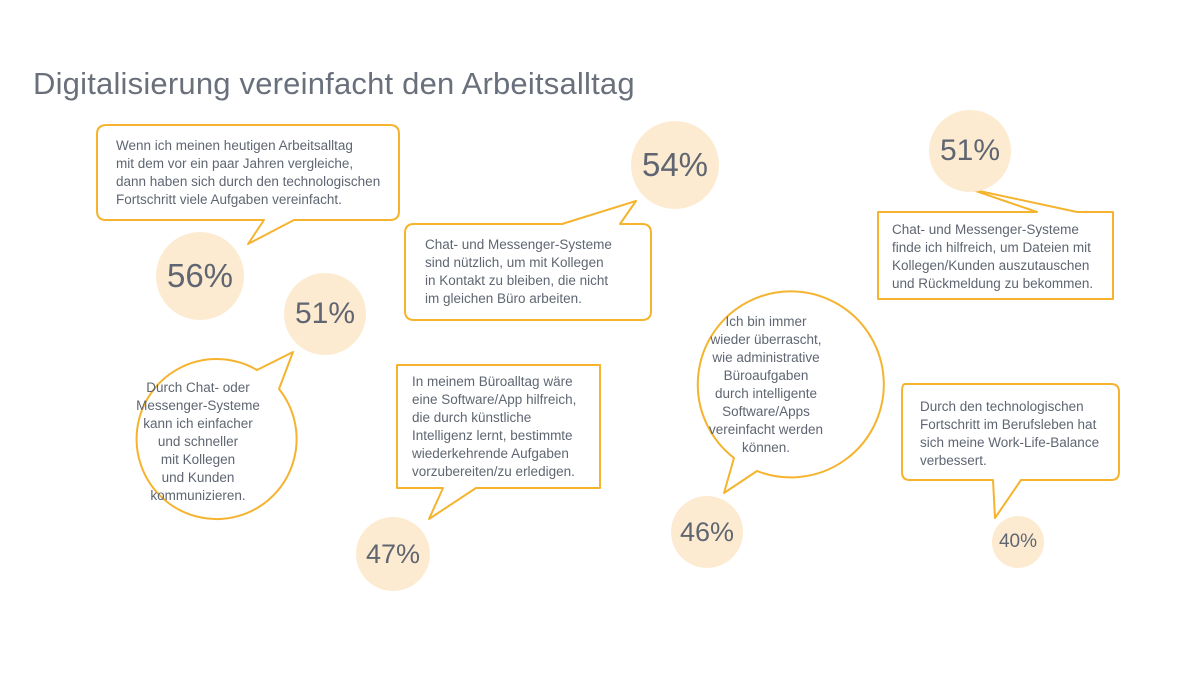  Describe the element at coordinates (991, 265) in the screenshot. I see `statement-line: Kollegen/Kunden auszutauschen` at that location.